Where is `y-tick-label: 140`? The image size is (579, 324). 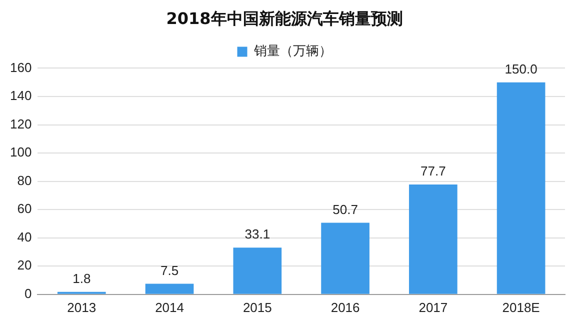 y-tick-label: 140 is located at coordinates (21, 96).